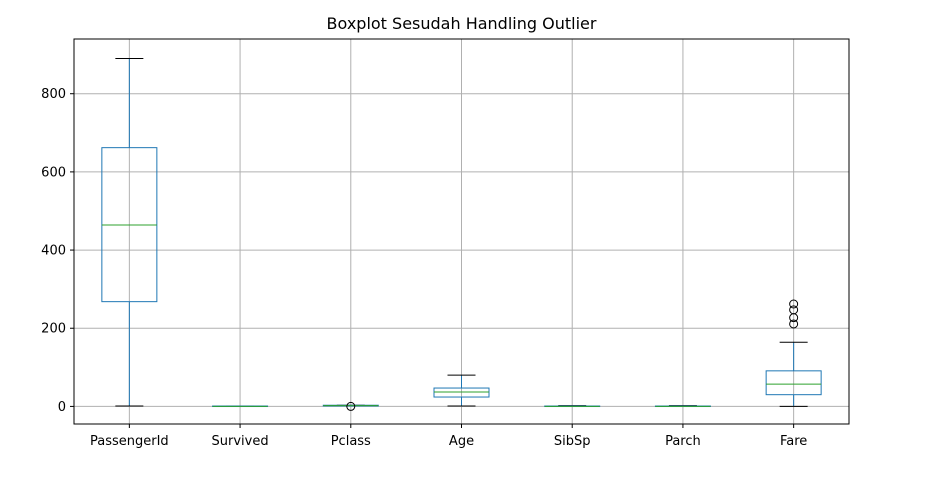  What do you see at coordinates (682, 406) in the screenshot?
I see `box-parch` at bounding box center [682, 406].